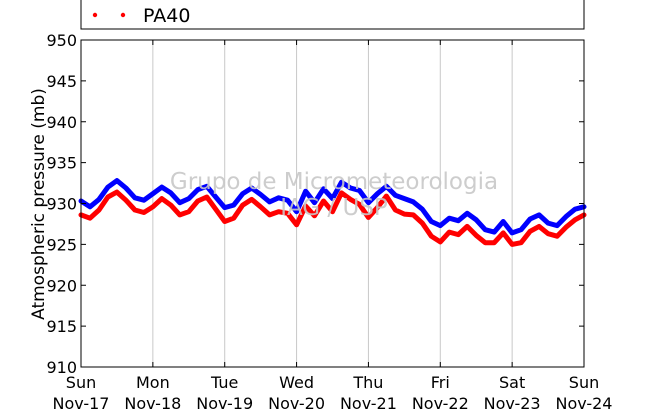 The image size is (650, 413). I want to click on y-tick-label: 910, so click(61, 367).